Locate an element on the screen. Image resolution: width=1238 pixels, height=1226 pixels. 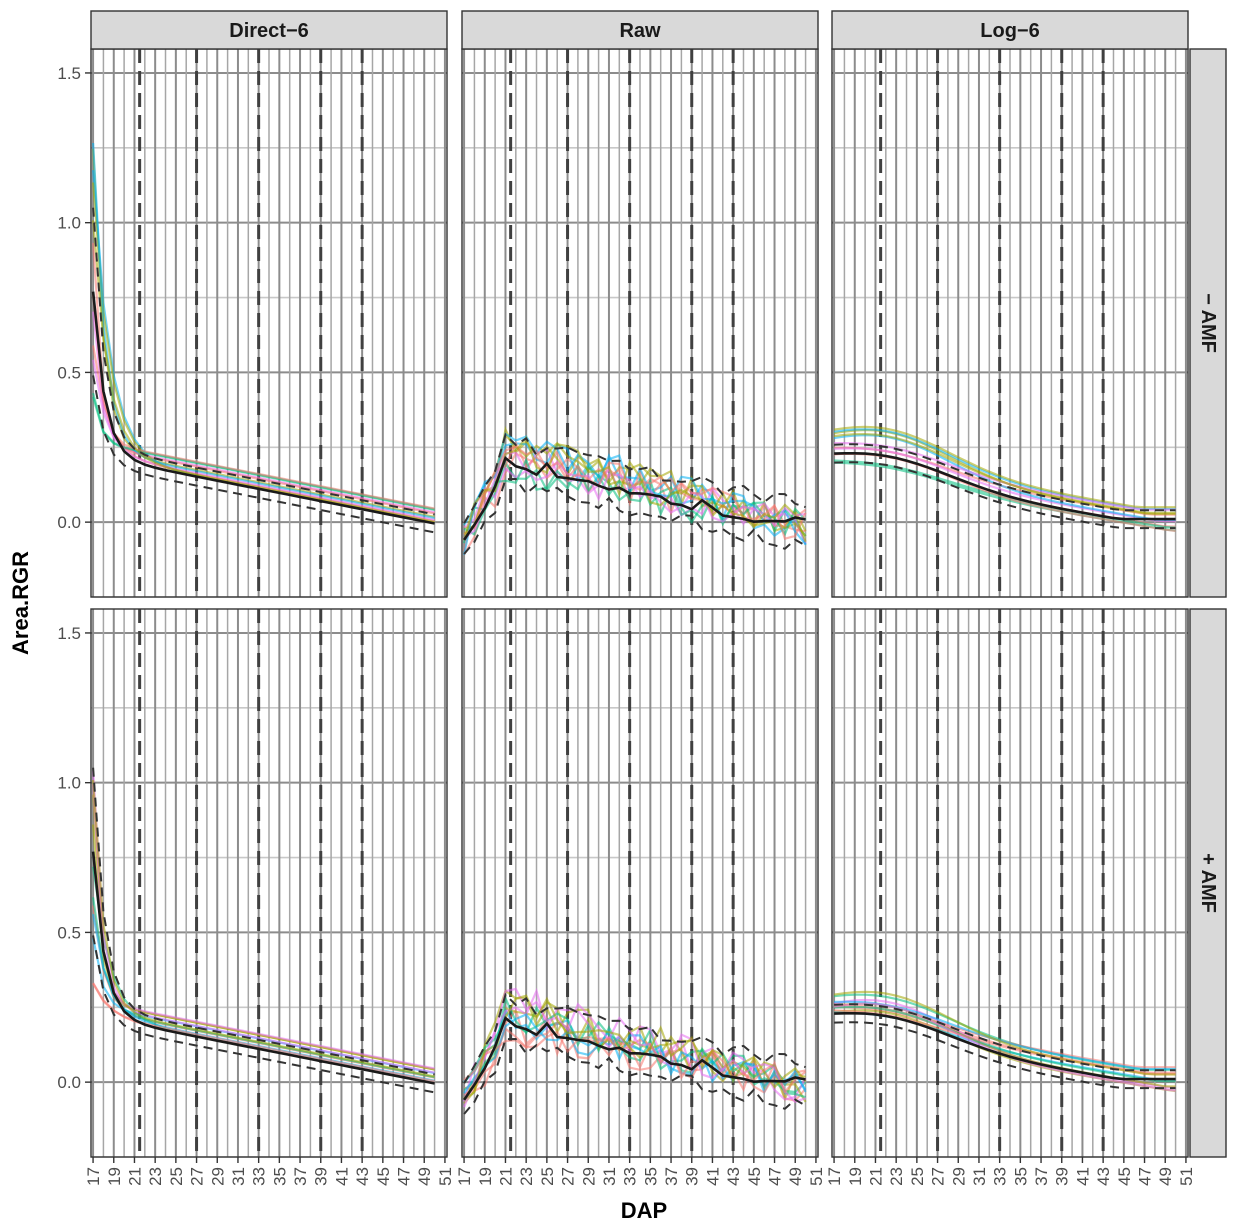
facet-strip-label: Direct−6 is located at coordinates (269, 31).